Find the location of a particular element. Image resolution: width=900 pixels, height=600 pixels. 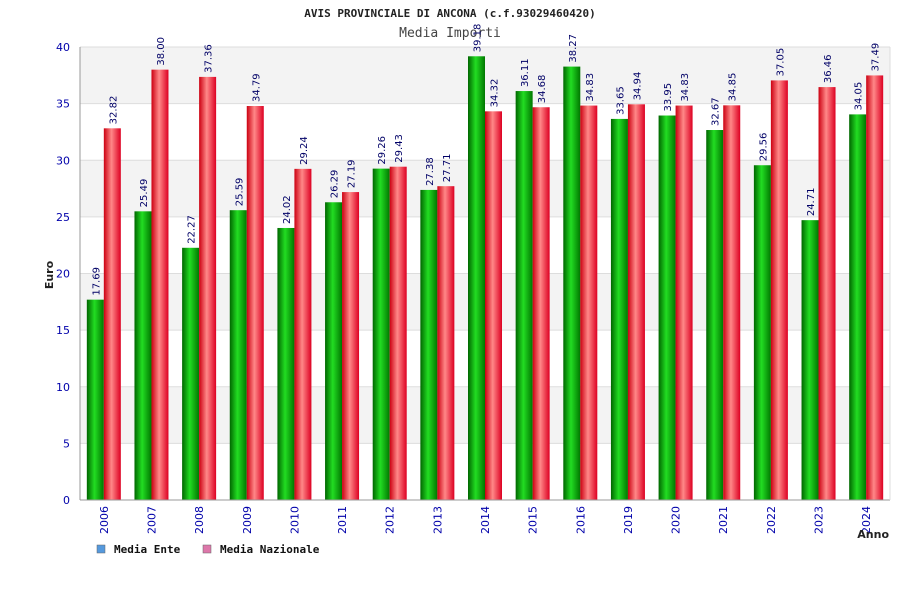

bar-value-label: 37.05 is located at coordinates (780, 62).